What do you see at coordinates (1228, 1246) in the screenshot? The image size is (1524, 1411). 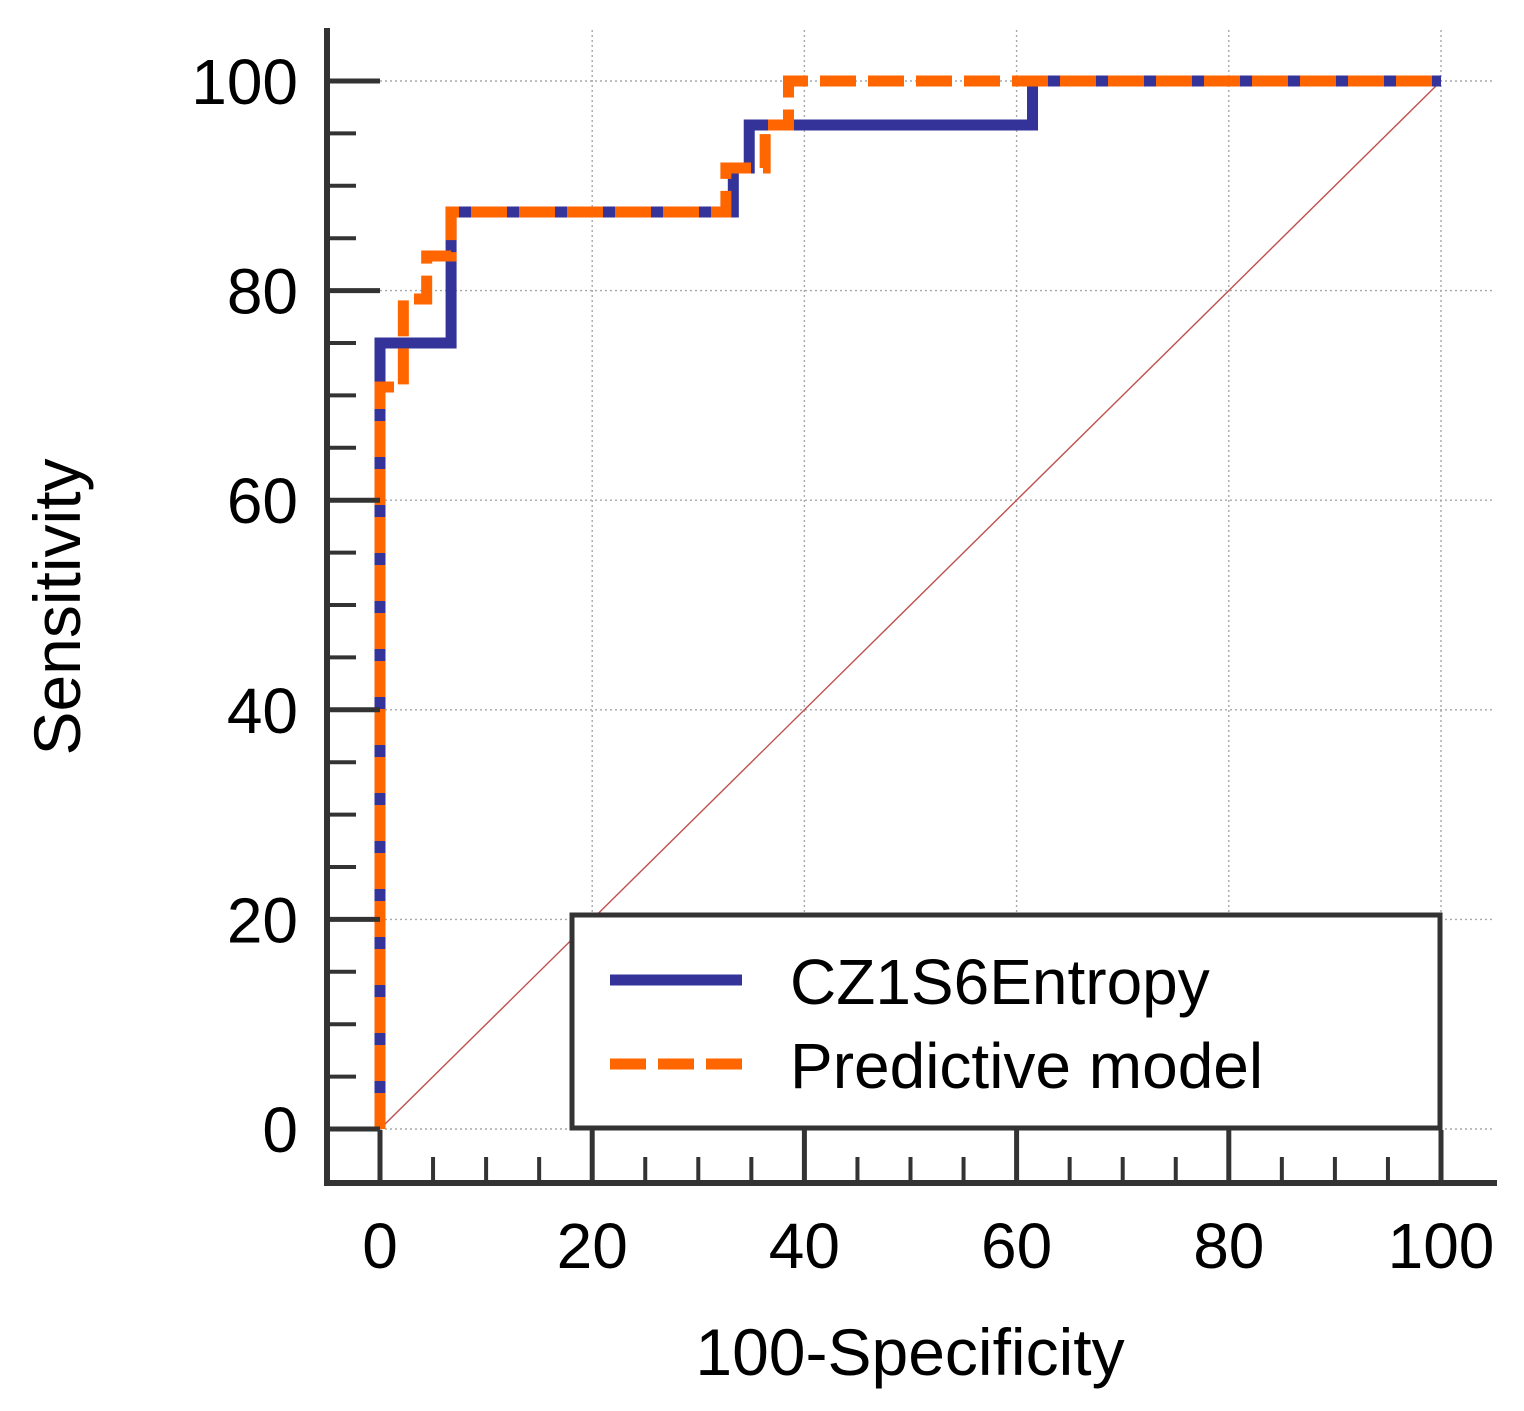 I see `x-tick-label: 80` at bounding box center [1228, 1246].